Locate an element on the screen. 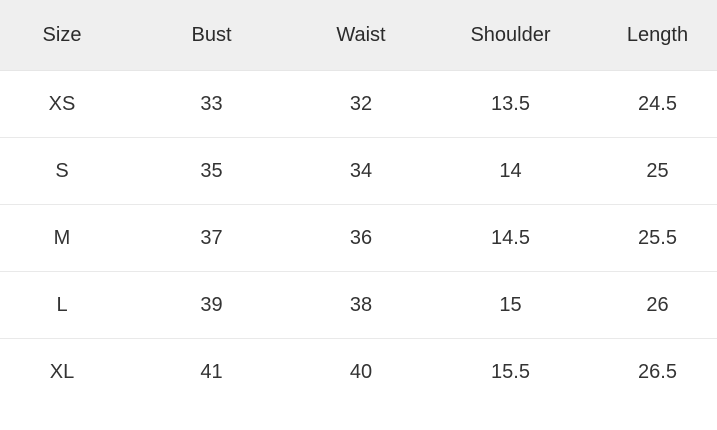 The height and width of the screenshot is (430, 717). size-cell: L is located at coordinates (62, 304).